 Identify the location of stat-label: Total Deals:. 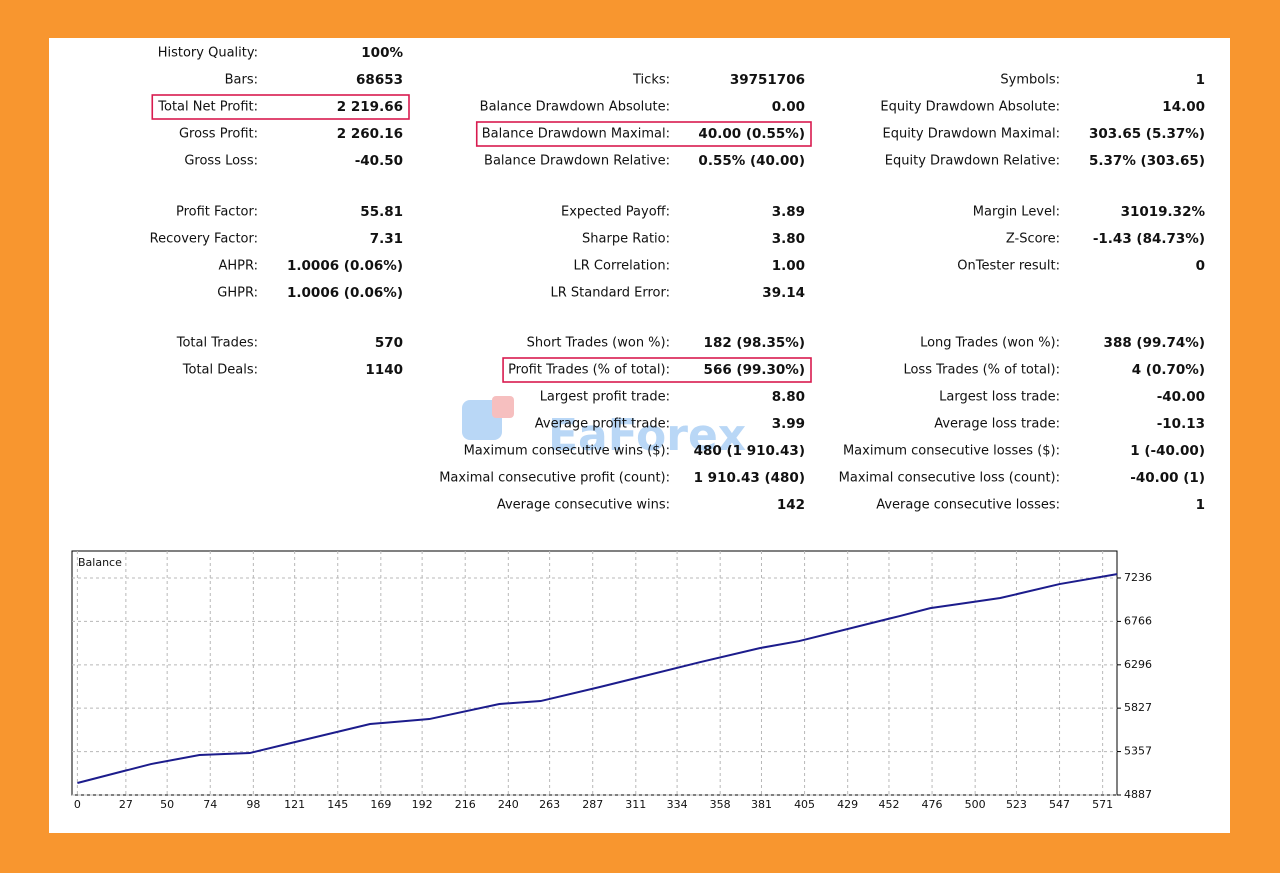
(220, 370).